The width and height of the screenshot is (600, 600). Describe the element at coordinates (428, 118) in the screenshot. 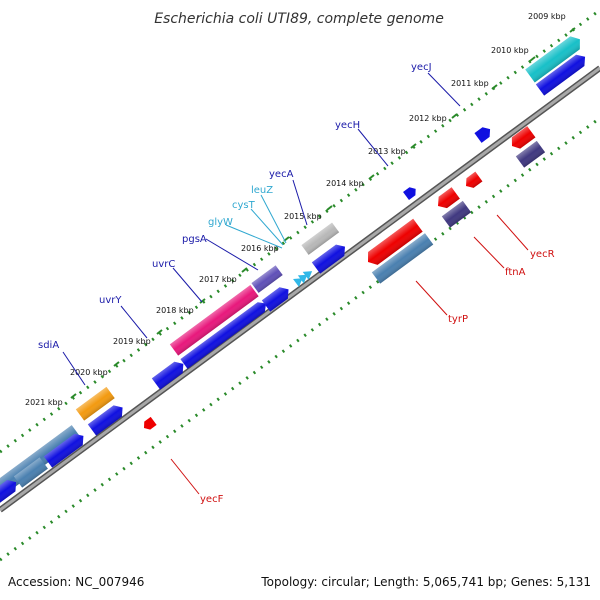

I see `kbp-label: 2012 kbp` at that location.